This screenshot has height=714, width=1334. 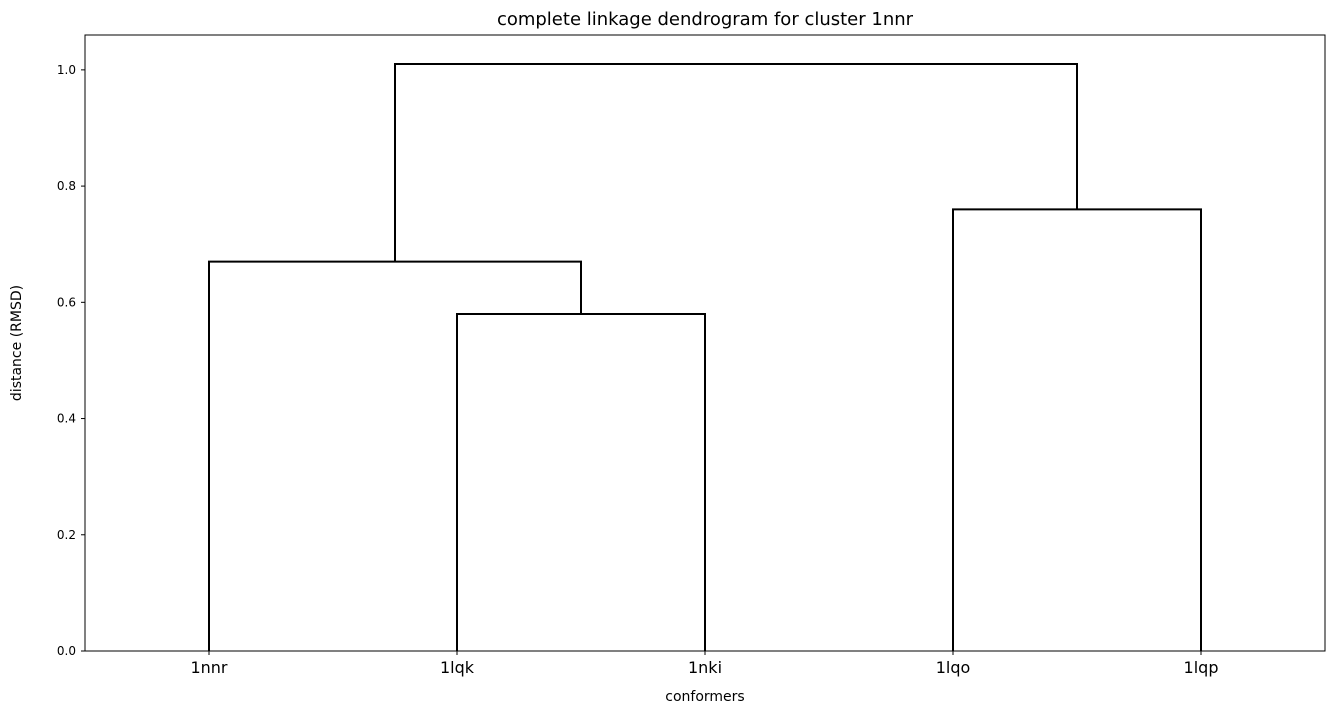 I want to click on x-axis: 1nnr 1lqk 1nki 1lqo 1lqp, so click(x=704, y=664).